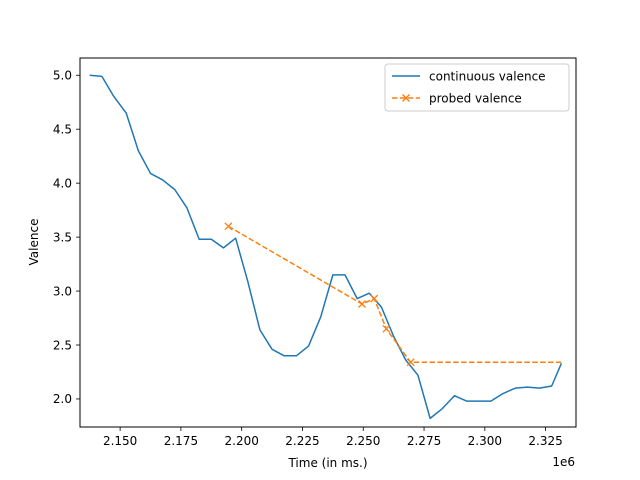 Image resolution: width=640 pixels, height=480 pixels. What do you see at coordinates (62, 183) in the screenshot?
I see `y-tick-label: 4.0` at bounding box center [62, 183].